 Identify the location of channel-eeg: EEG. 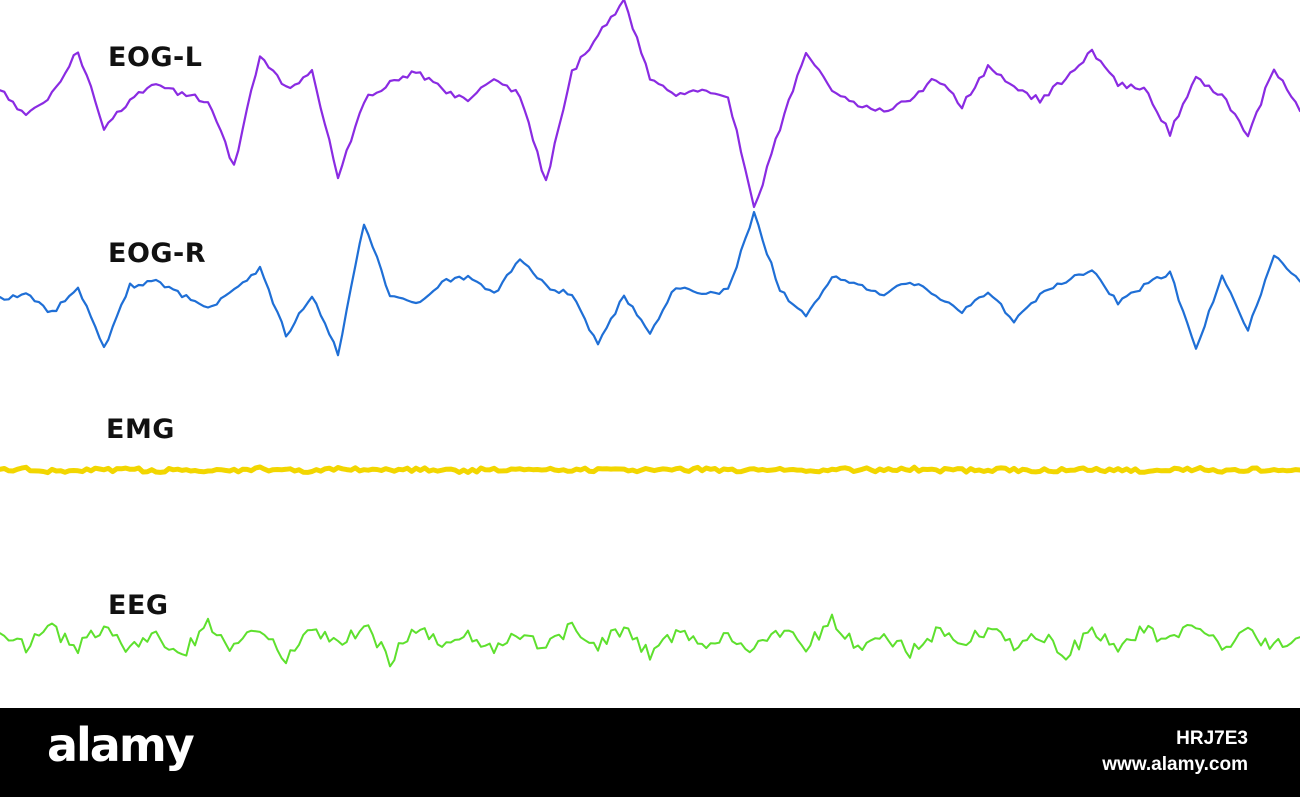
(650, 629).